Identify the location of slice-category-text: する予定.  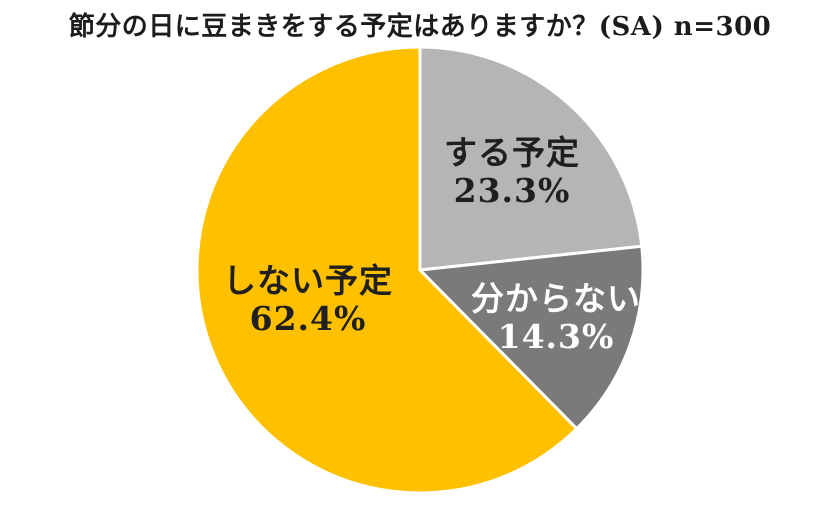
(512, 152).